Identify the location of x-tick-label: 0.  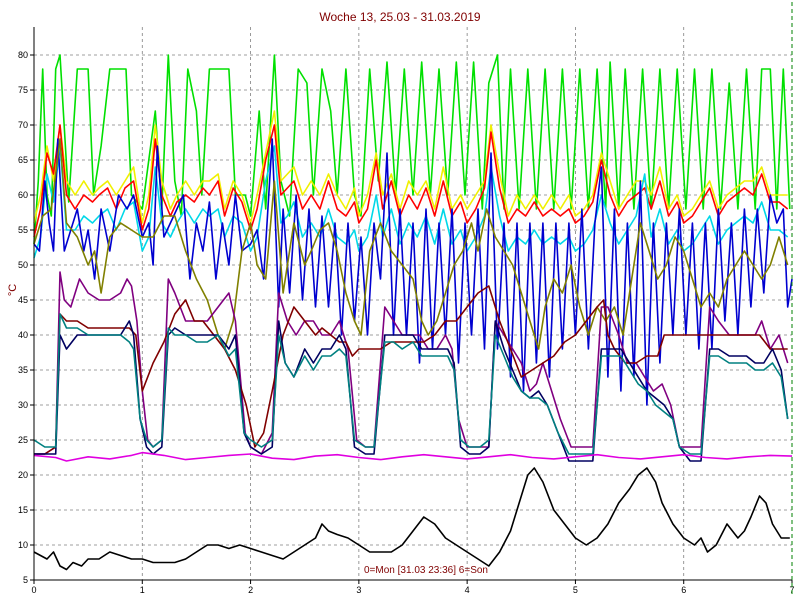
(33, 590).